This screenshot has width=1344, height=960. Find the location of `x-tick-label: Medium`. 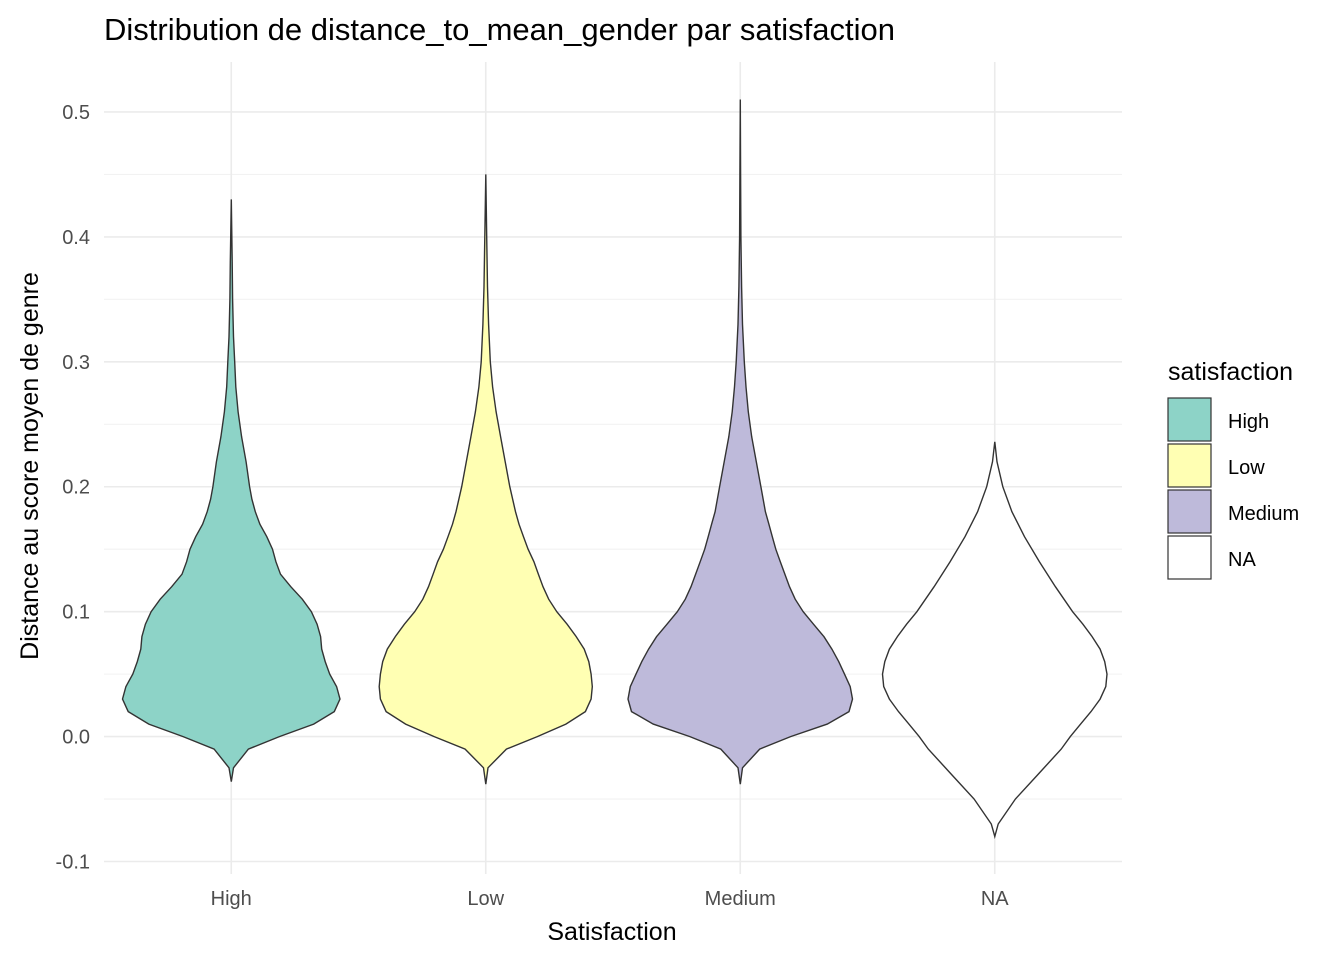

x-tick-label: Medium is located at coordinates (740, 899).